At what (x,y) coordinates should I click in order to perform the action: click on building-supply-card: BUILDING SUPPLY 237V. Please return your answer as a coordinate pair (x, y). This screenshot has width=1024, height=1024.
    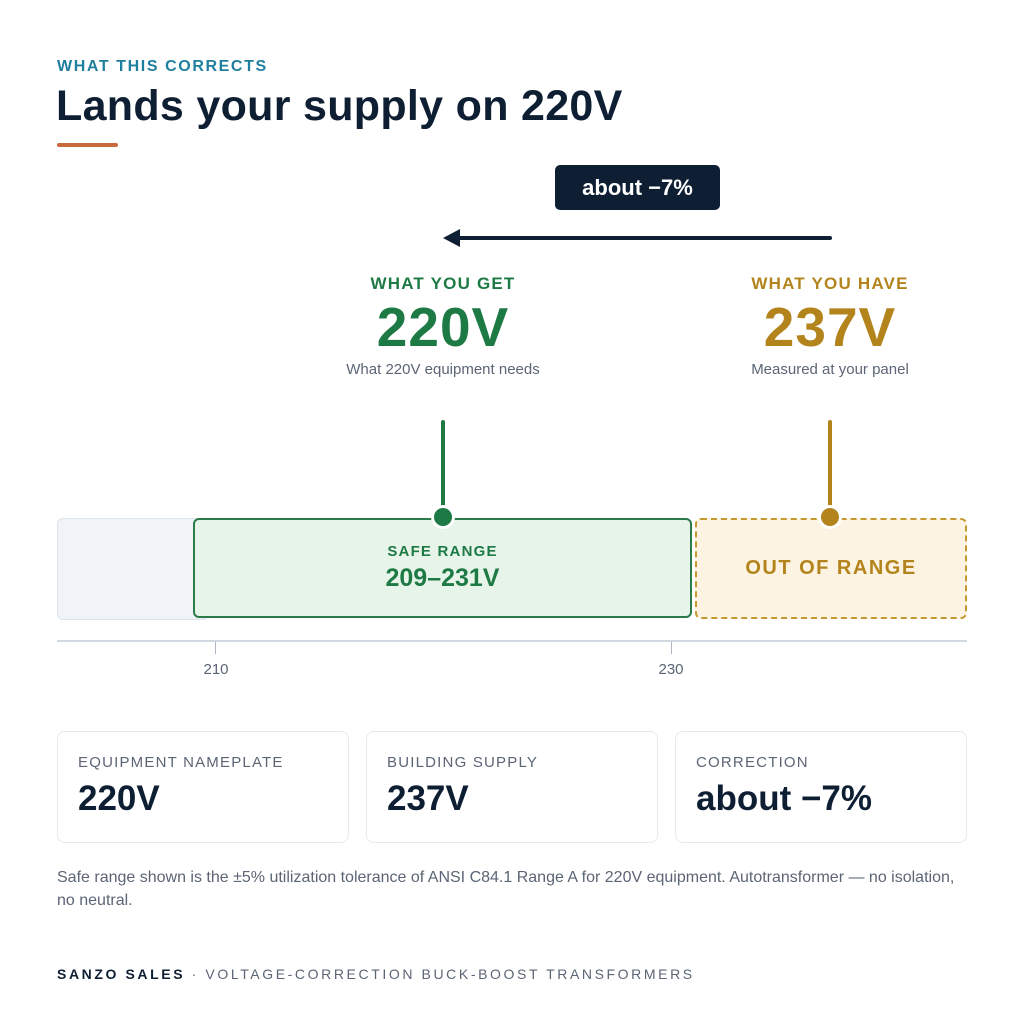
    Looking at the image, I should click on (512, 787).